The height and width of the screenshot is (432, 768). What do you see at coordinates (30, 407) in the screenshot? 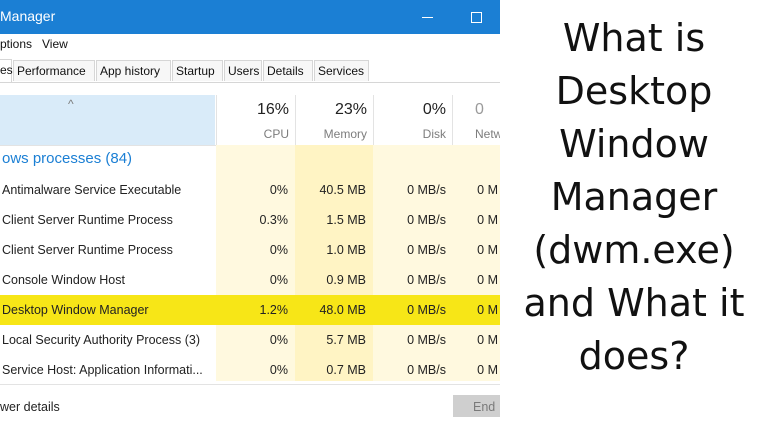
I see `fewer-details-link: wer details` at bounding box center [30, 407].